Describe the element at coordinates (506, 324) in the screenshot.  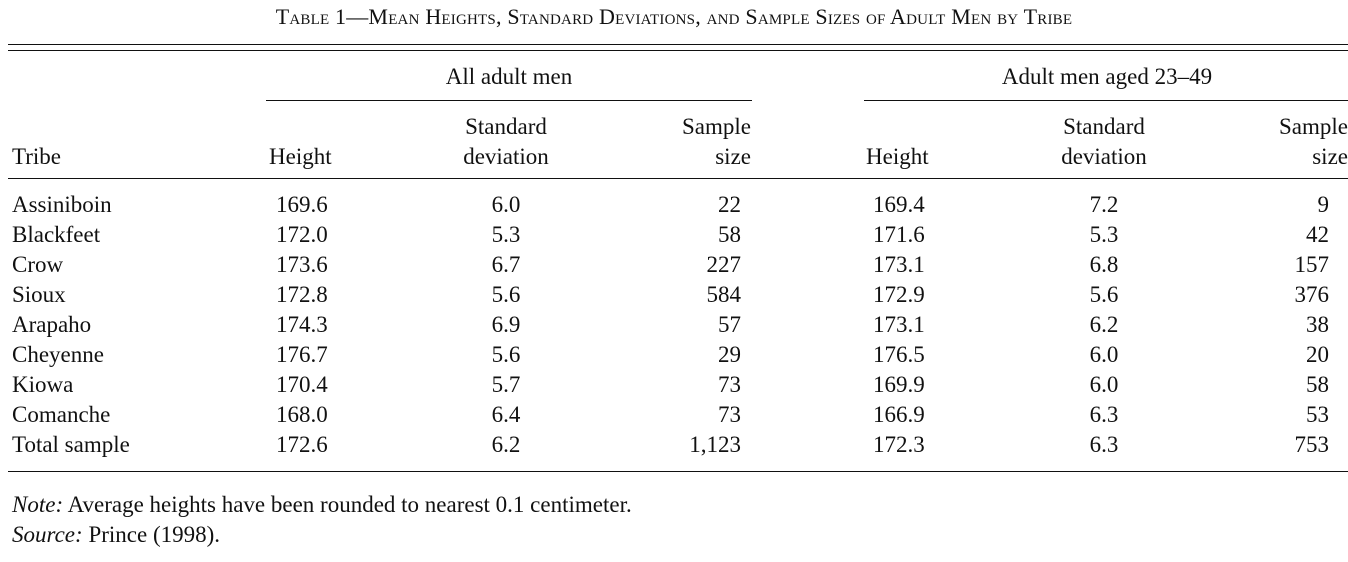
I see `cell-sd-all: 6.9` at that location.